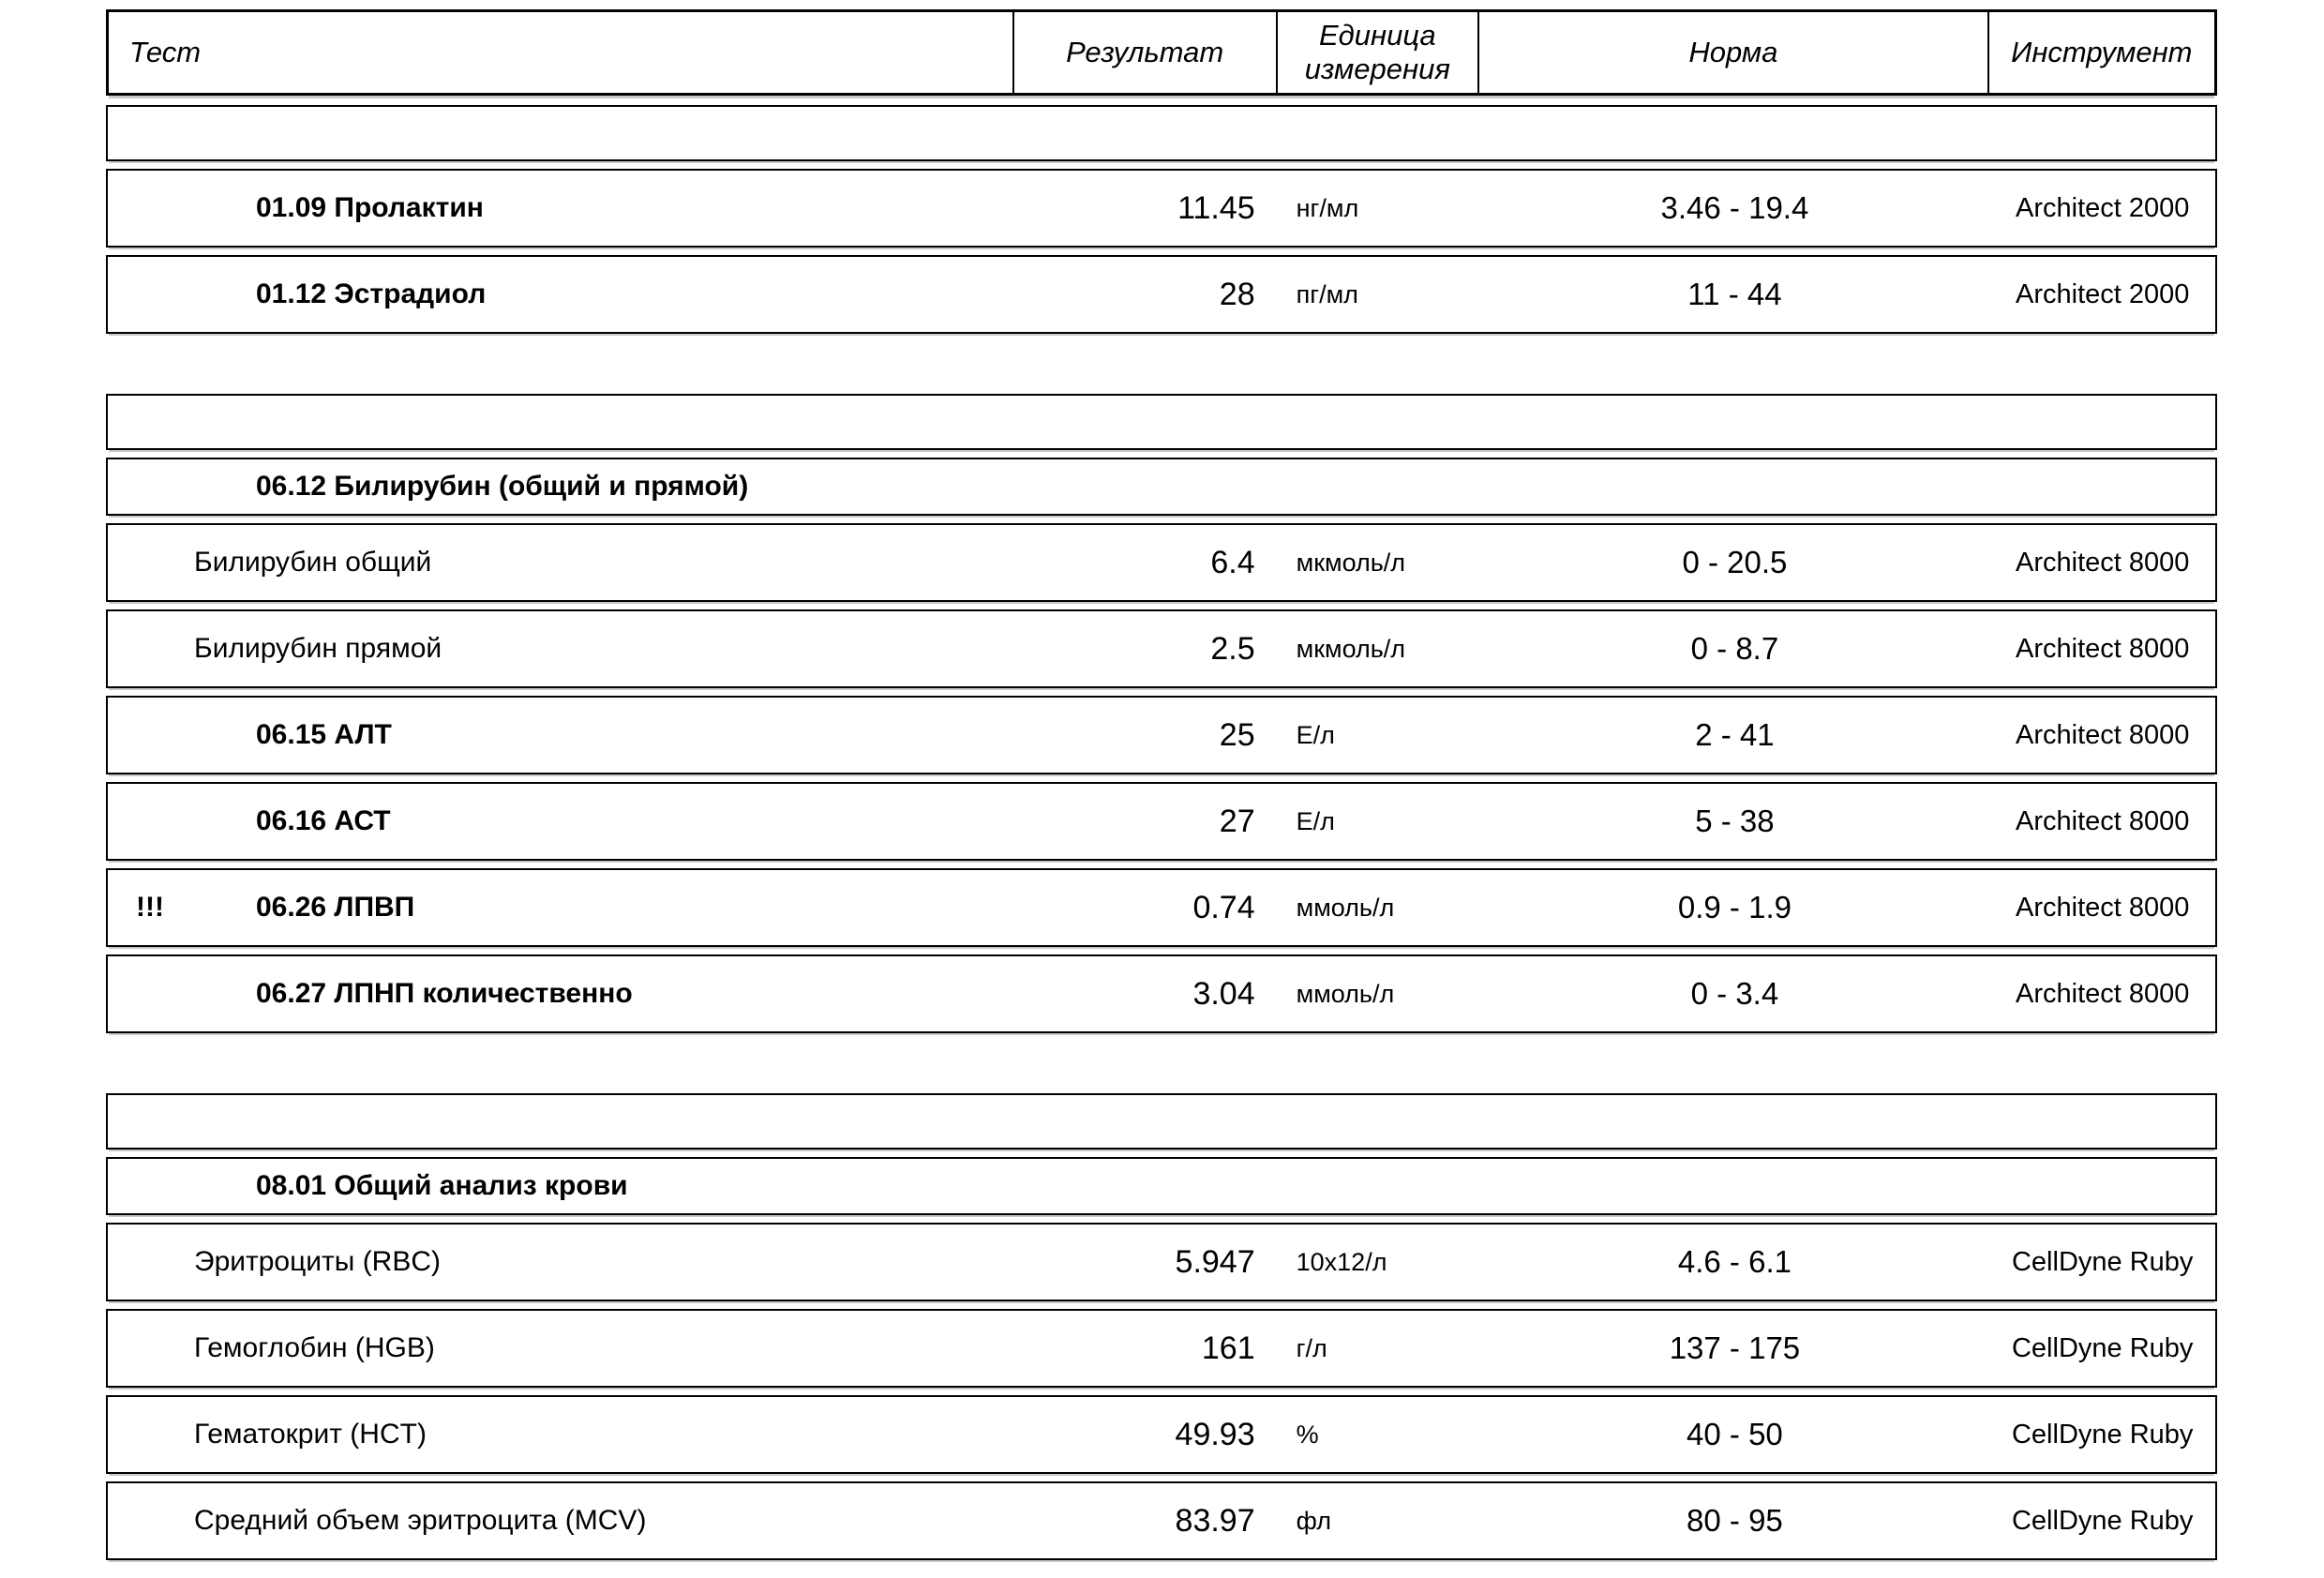 Image resolution: width=2324 pixels, height=1578 pixels. Describe the element at coordinates (1161, 822) in the screenshot. I see `test-result-row: 06.16 АСТ 27 Е/л 5 - 38 Architect 8000` at that location.